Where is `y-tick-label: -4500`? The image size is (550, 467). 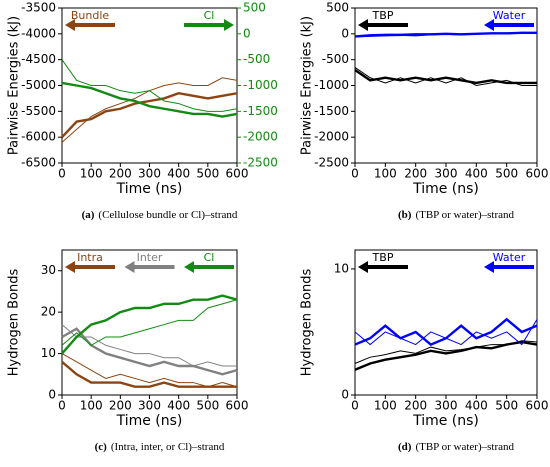
y-tick-label: -4500 is located at coordinates (38, 59).